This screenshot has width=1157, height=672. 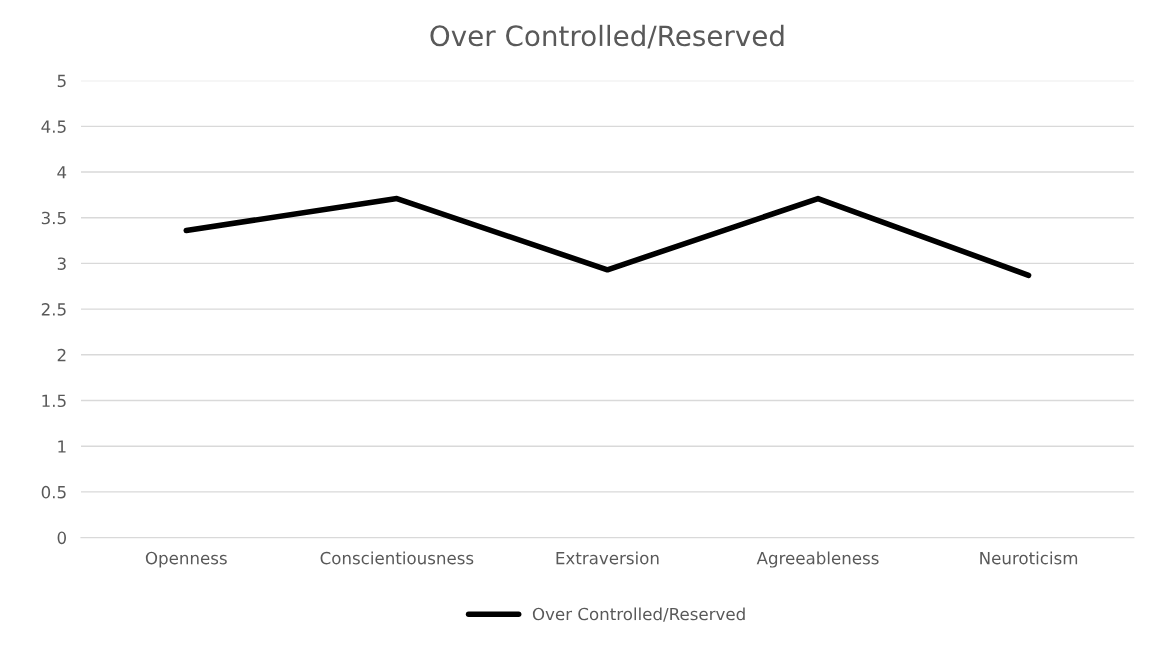 What do you see at coordinates (817, 559) in the screenshot?
I see `x-tick-label: Agreeableness` at bounding box center [817, 559].